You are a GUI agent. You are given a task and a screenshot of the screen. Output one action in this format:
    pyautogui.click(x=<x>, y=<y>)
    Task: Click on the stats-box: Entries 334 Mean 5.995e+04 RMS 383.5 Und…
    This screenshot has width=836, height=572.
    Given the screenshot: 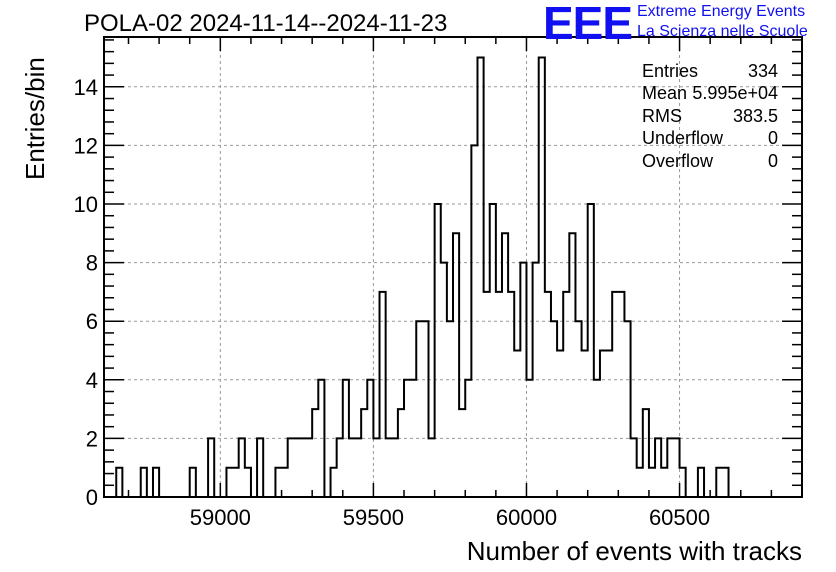 What is the action you would take?
    pyautogui.click(x=712, y=116)
    